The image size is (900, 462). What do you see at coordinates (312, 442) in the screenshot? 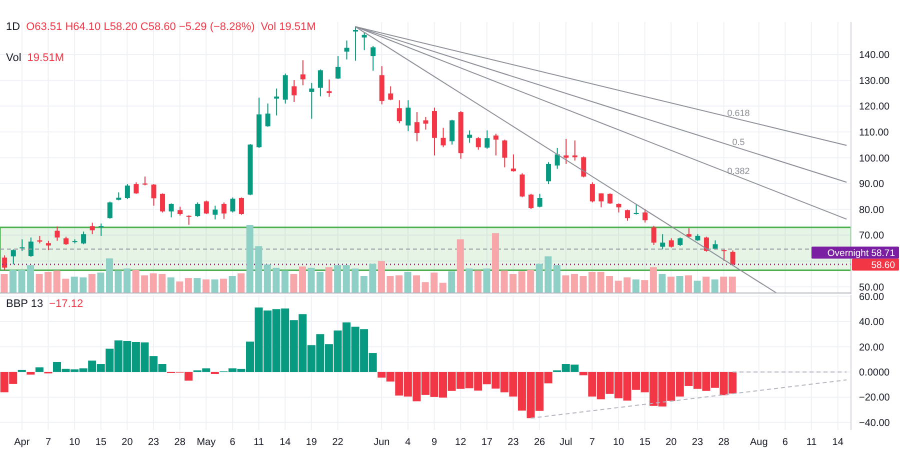
I see `x-tick-label: 19` at bounding box center [312, 442].